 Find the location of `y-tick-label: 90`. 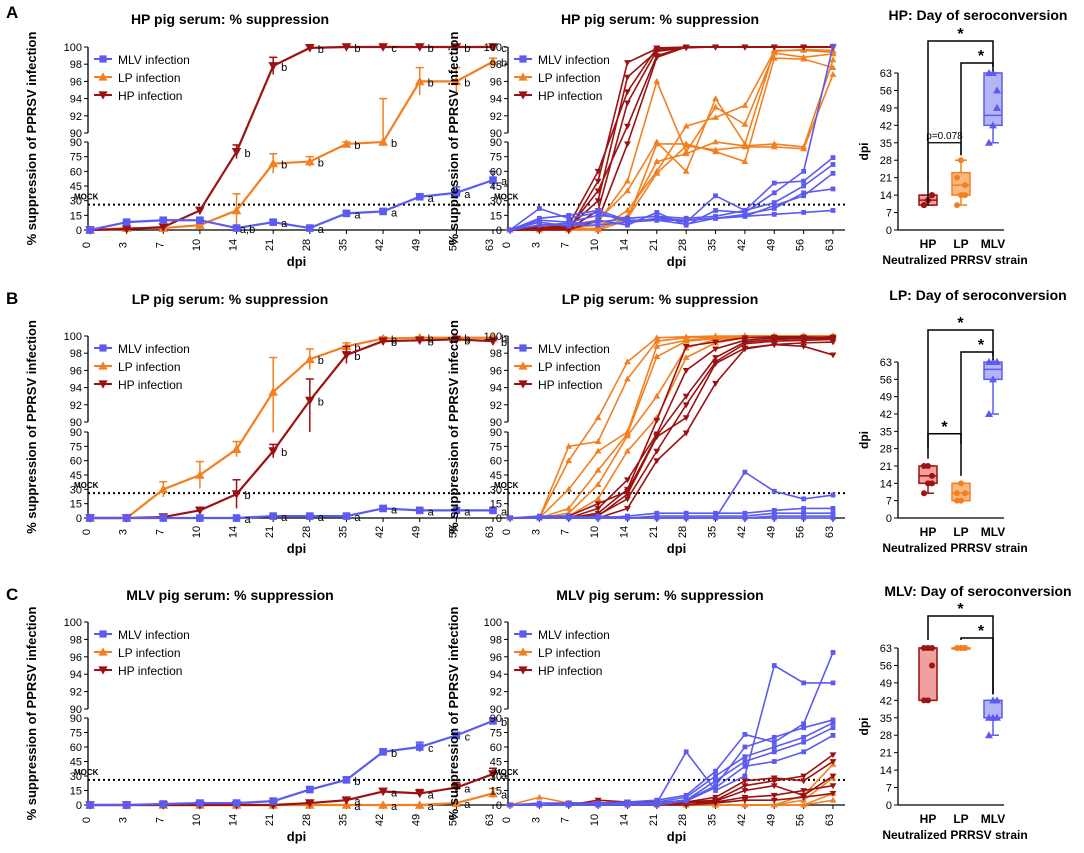

y-tick-label: 90 is located at coordinates (76, 719).